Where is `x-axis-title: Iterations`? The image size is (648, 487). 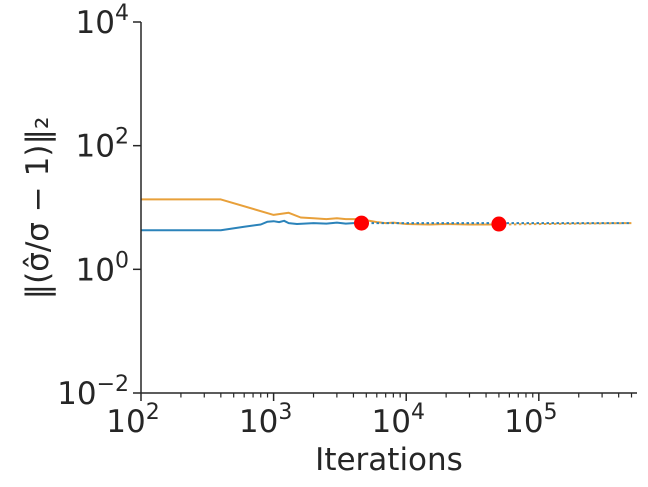 x-axis-title: Iterations is located at coordinates (389, 460).